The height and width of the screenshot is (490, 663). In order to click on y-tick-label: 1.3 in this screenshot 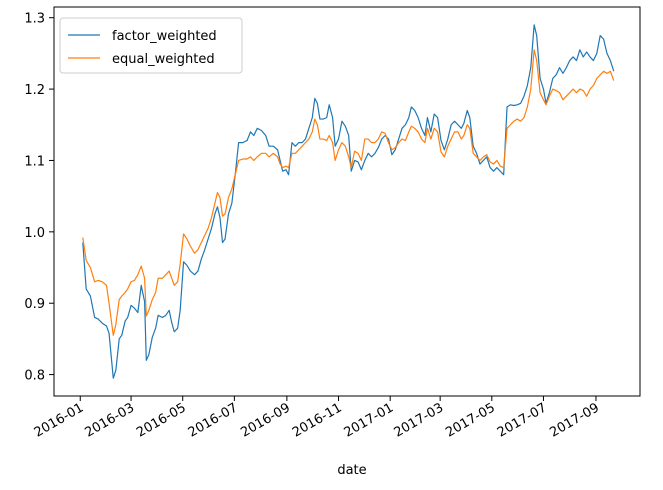, I will do `click(34, 19)`.